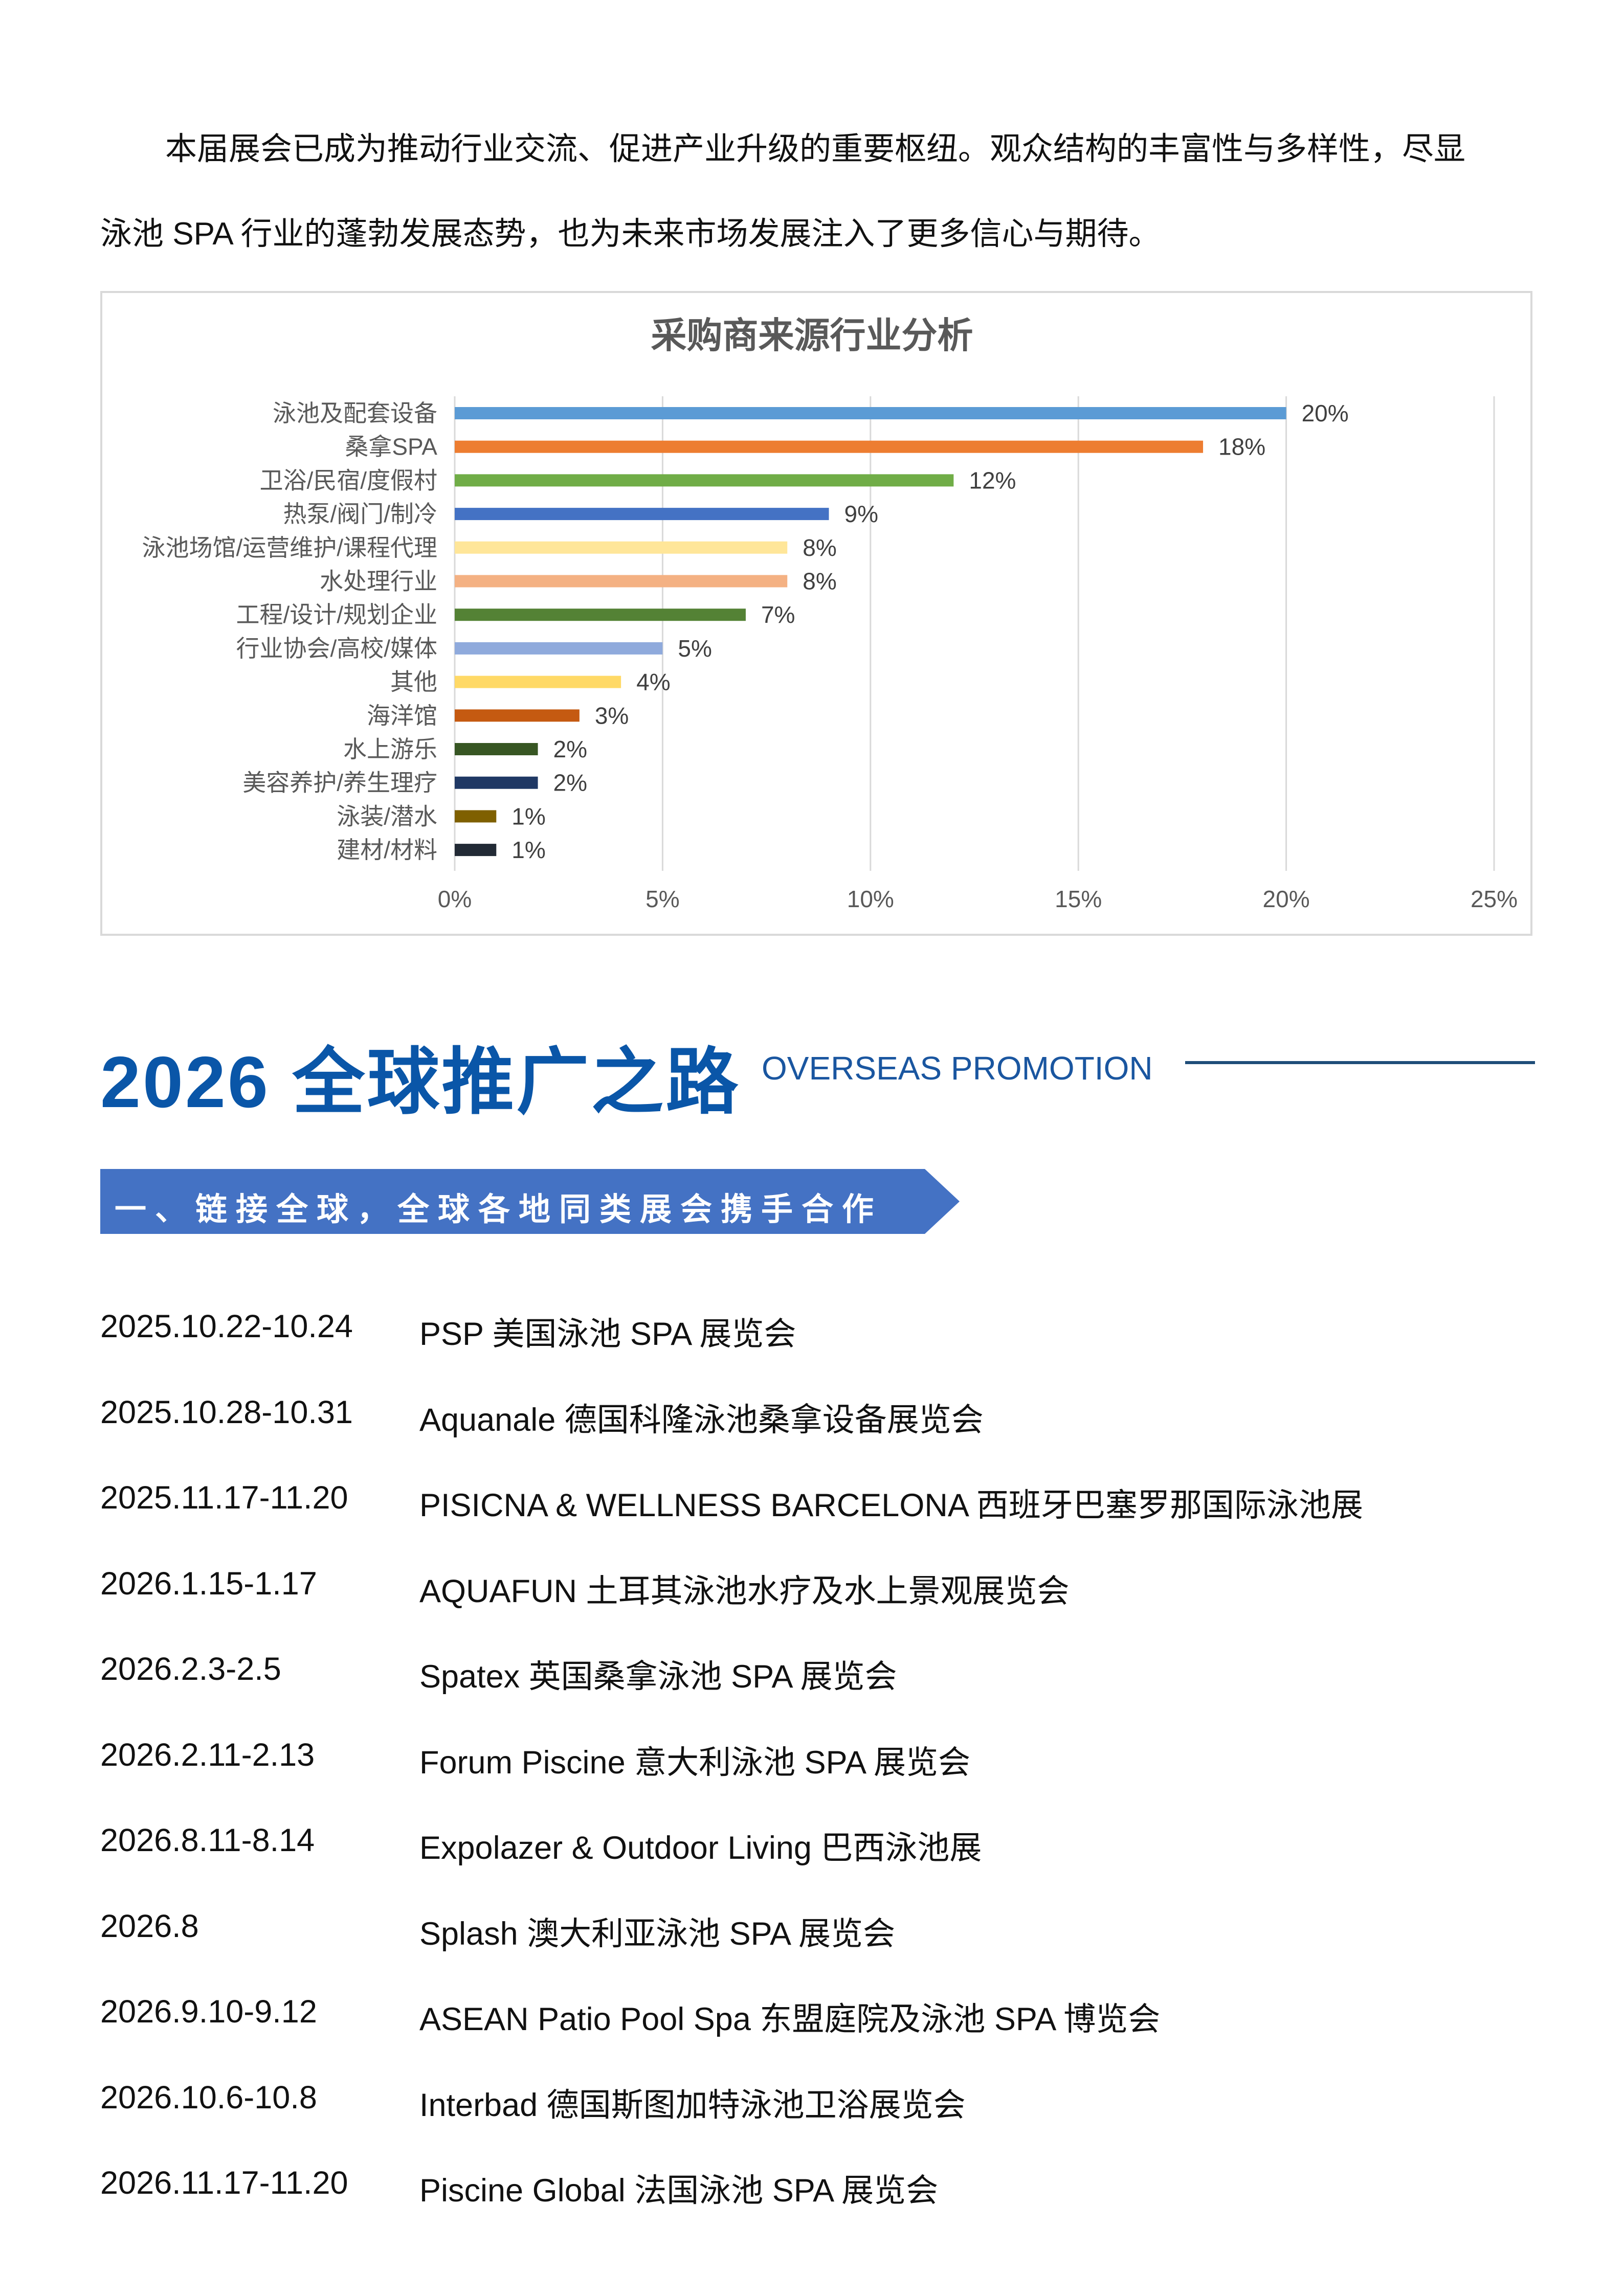 This screenshot has width=1624, height=2296. What do you see at coordinates (1078, 899) in the screenshot?
I see `x-tick-label: 15%` at bounding box center [1078, 899].